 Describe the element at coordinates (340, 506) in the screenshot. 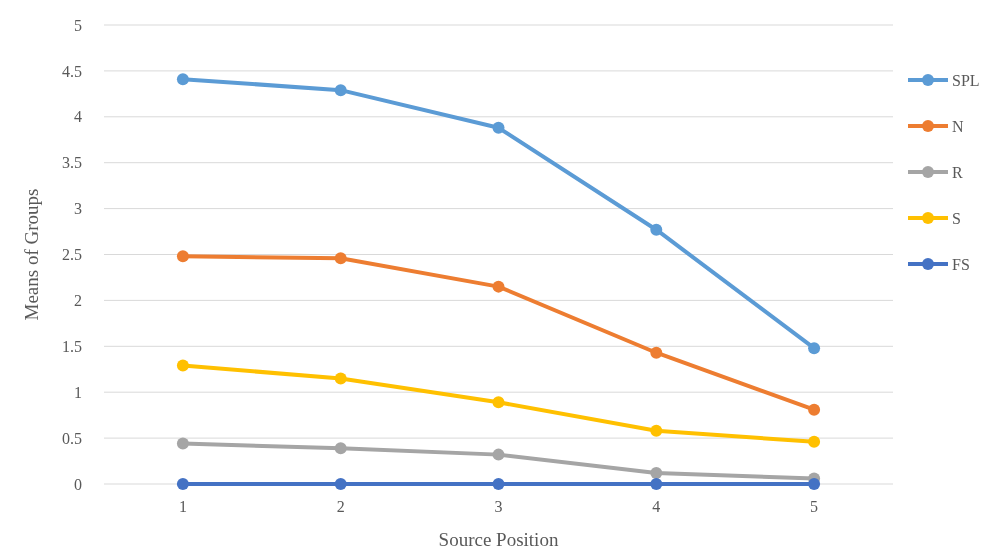

I see `x-tick-label: 2` at that location.